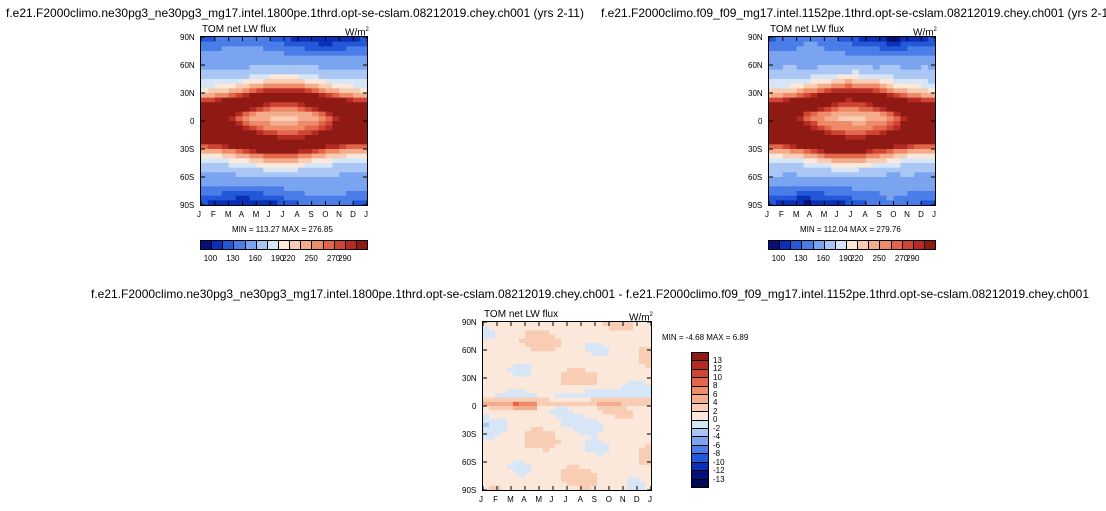 The height and width of the screenshot is (511, 1106). Describe the element at coordinates (307, 245) in the screenshot. I see `colorbar-swatch` at that location.